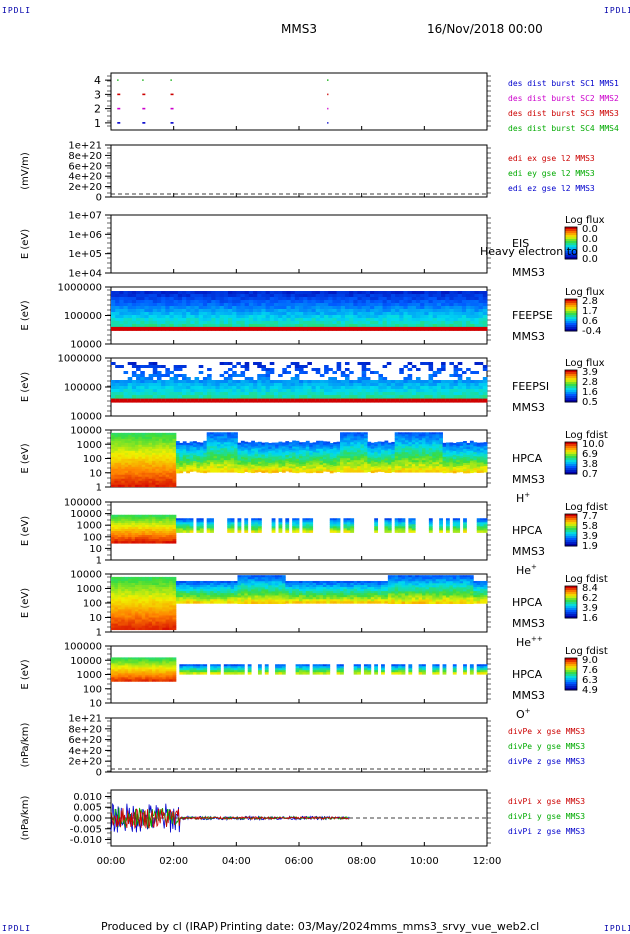  I want to click on hpca-he1-panel-ytick-label: 1000, so click(89, 526).